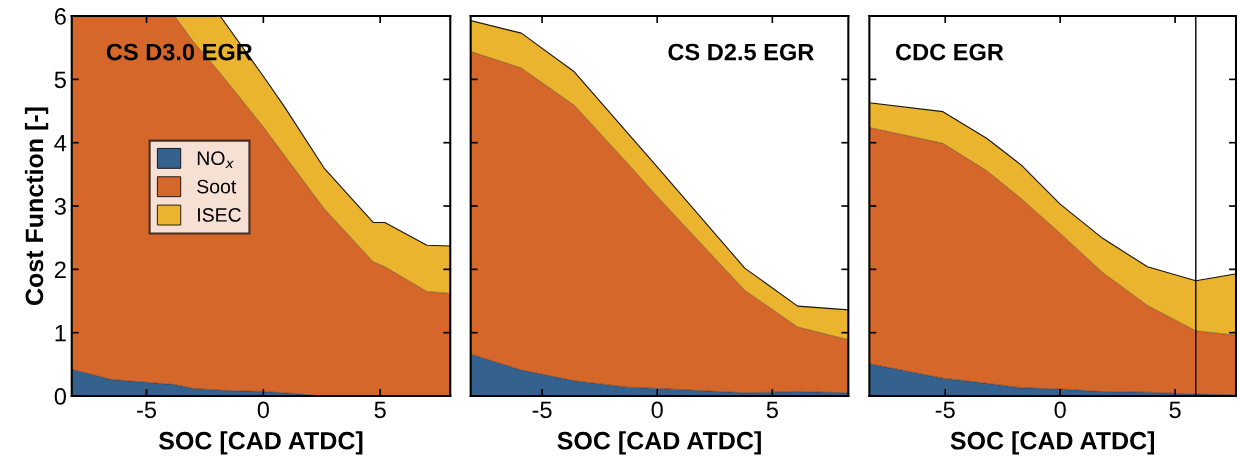 Image resolution: width=1237 pixels, height=472 pixels. I want to click on text: CDC EGR, so click(950, 52).